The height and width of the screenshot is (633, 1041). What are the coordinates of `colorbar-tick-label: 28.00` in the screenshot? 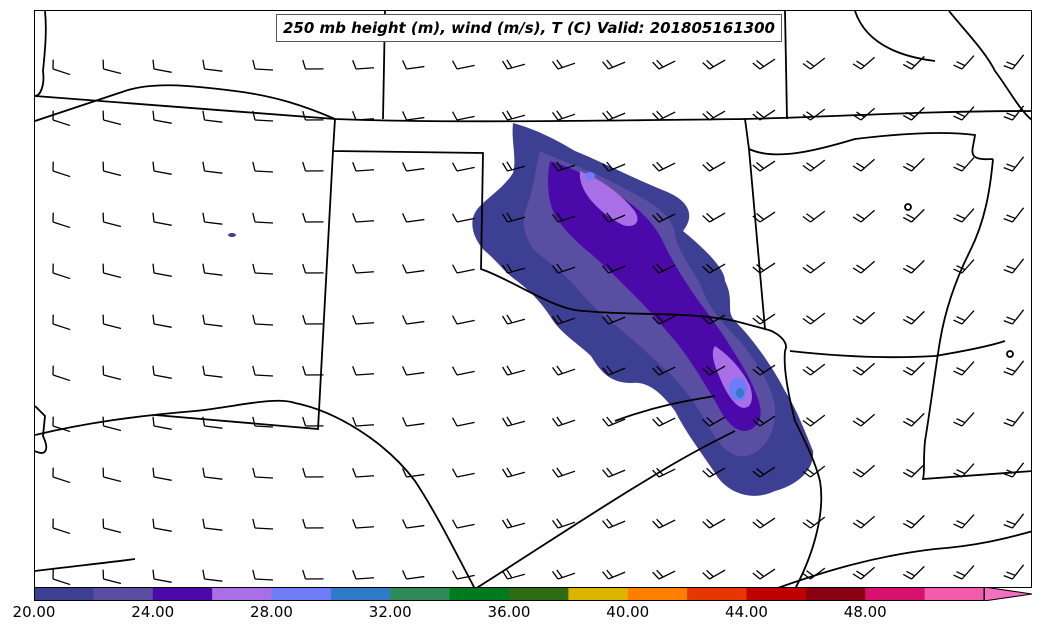 It's located at (271, 612).